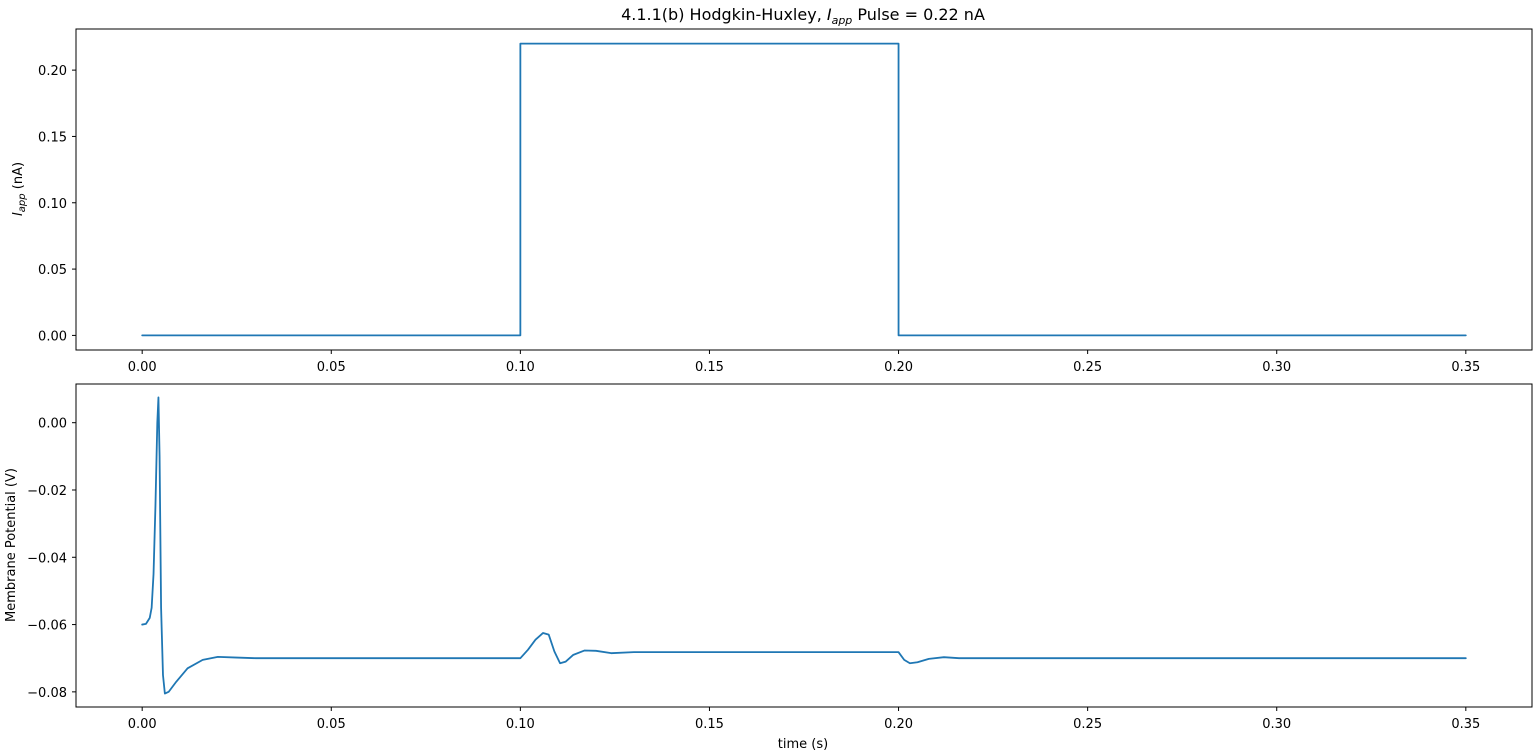 The image size is (1536, 754). Describe the element at coordinates (331, 724) in the screenshot. I see `bottom-x-tick-label: 0.05` at that location.